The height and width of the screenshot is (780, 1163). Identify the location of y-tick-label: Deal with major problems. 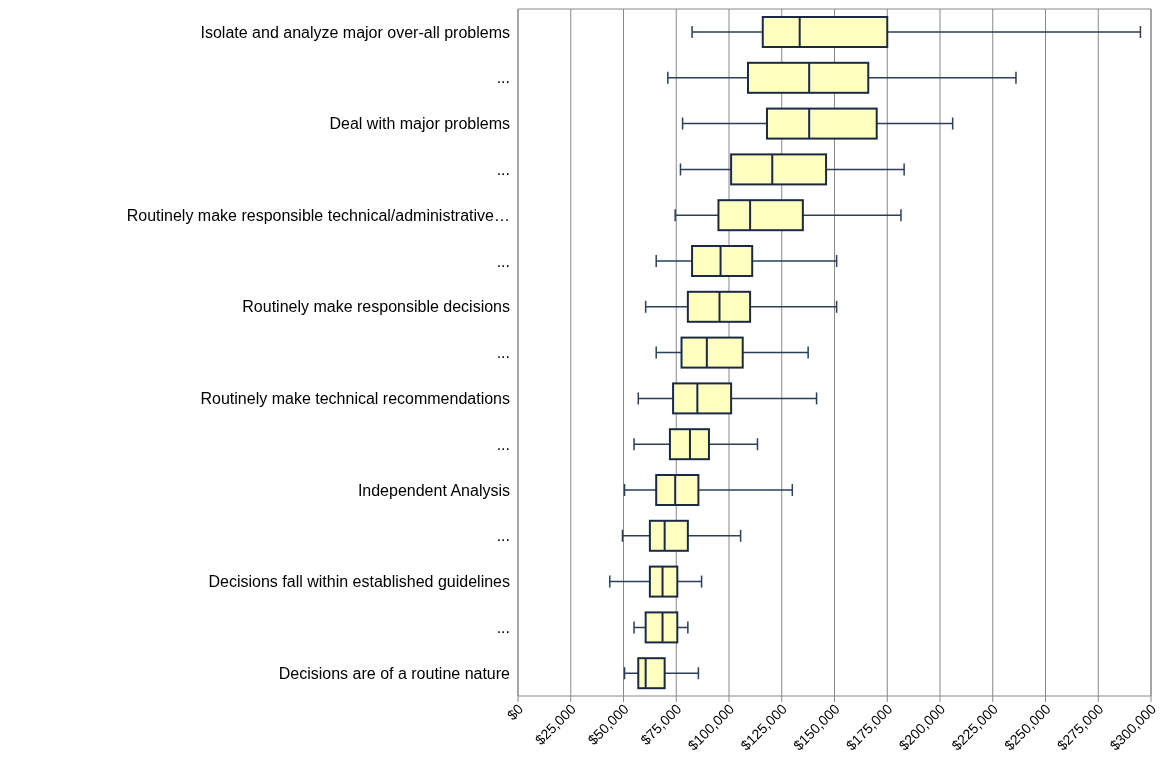
(419, 124).